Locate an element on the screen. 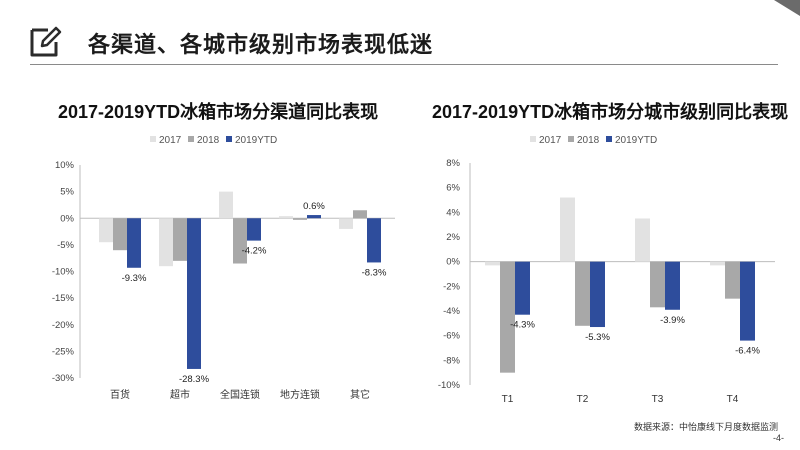 This screenshot has width=800, height=450. y-tick-label: -20% is located at coordinates (63, 325).